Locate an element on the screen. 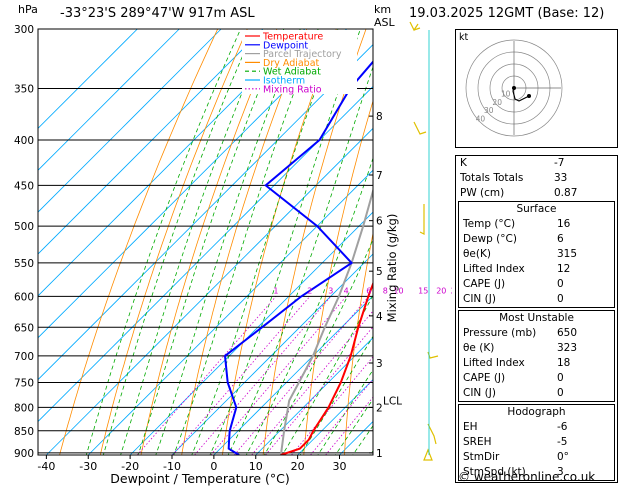 This screenshot has height=486, width=629. table-row: StmDir 0° is located at coordinates (536, 457).